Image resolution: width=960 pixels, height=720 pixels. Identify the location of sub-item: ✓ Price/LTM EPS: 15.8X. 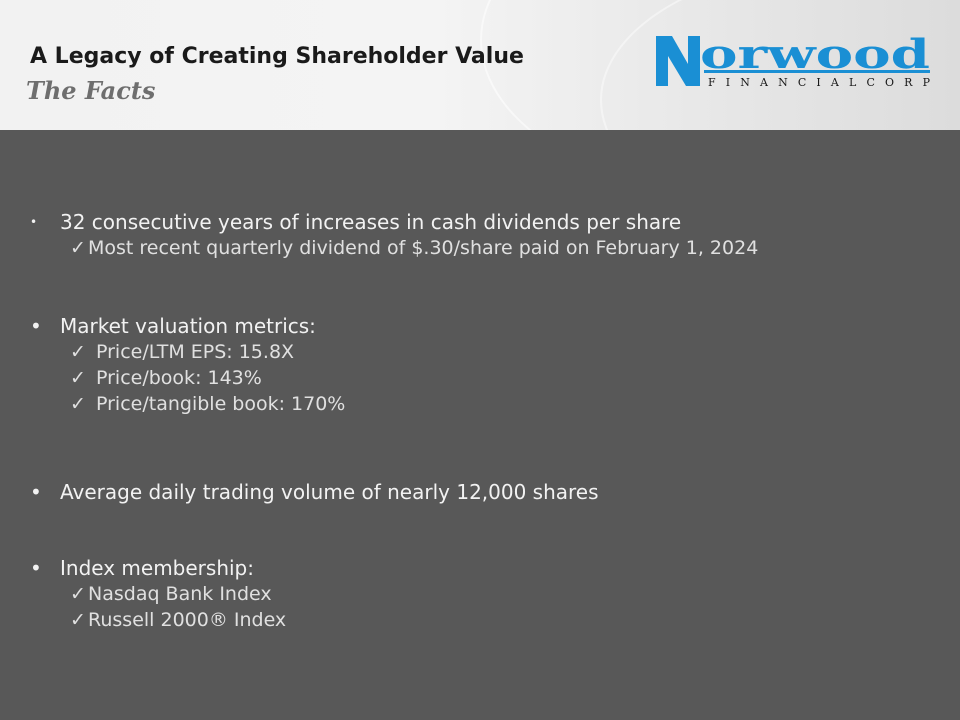
(182, 352).